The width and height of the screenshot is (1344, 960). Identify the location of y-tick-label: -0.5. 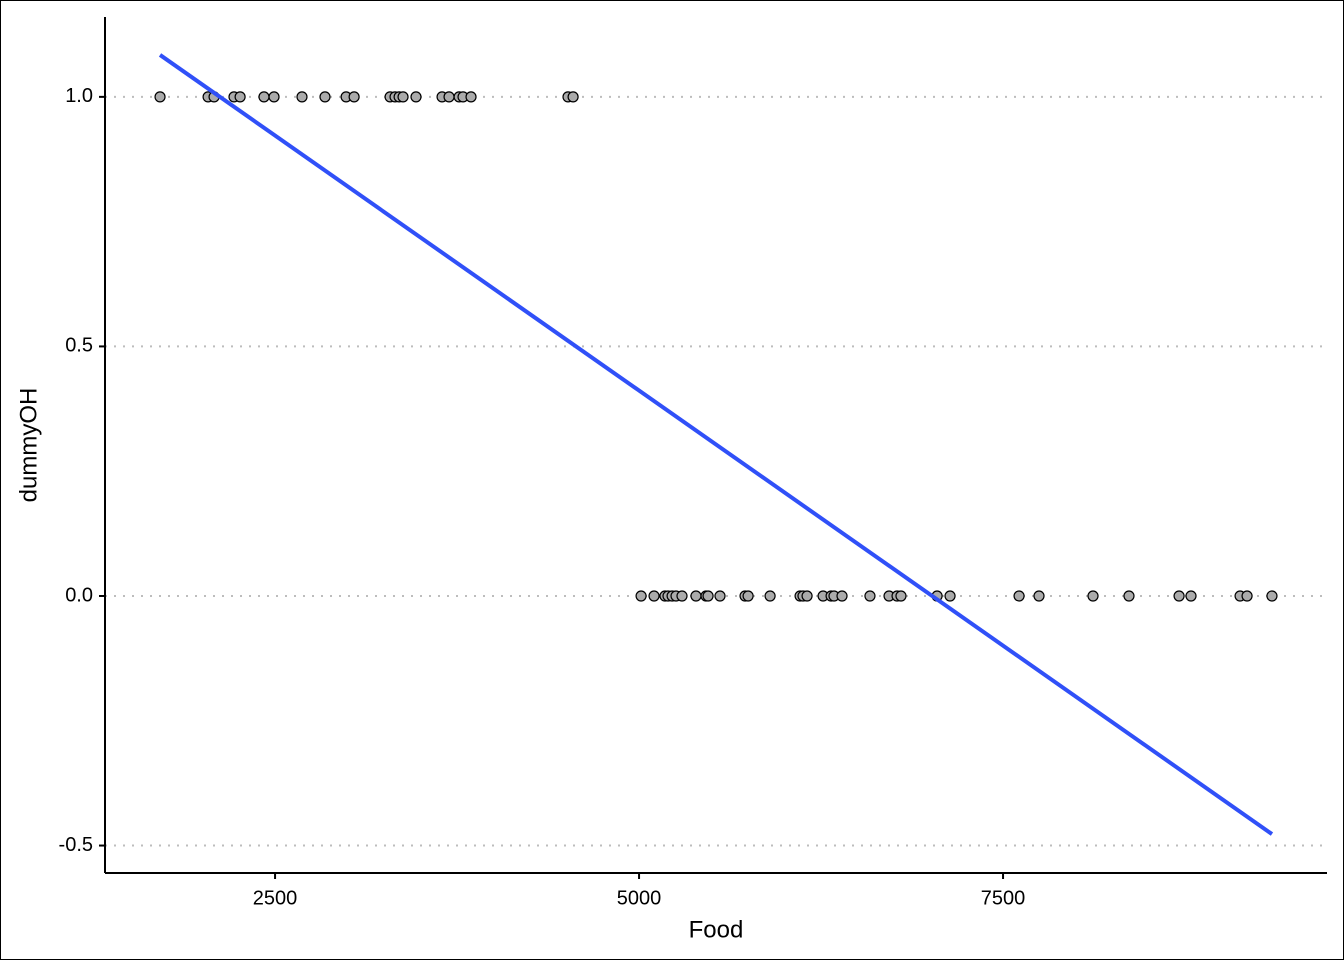
(76, 845).